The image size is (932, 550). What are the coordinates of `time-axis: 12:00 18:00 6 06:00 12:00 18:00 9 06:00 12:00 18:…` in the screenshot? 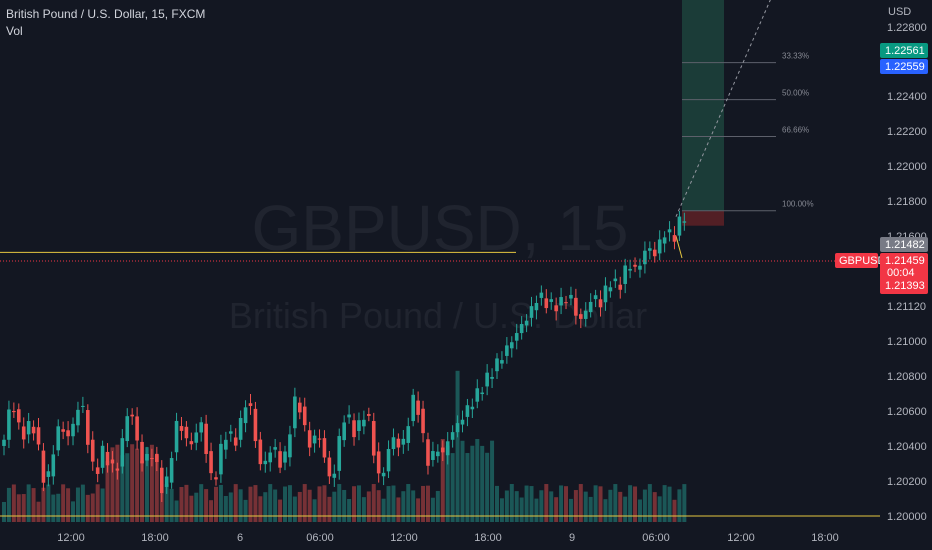 It's located at (448, 538).